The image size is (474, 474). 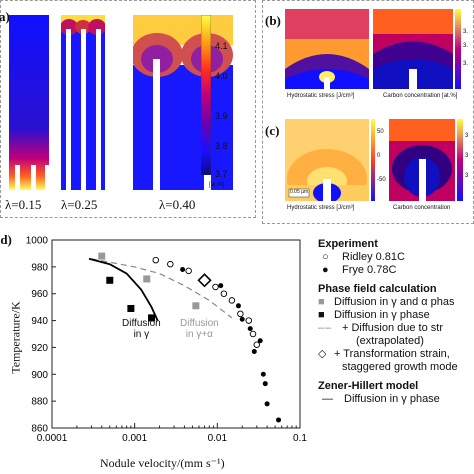 What do you see at coordinates (39, 321) in the screenshot?
I see `y-tick-label: 940` at bounding box center [39, 321].